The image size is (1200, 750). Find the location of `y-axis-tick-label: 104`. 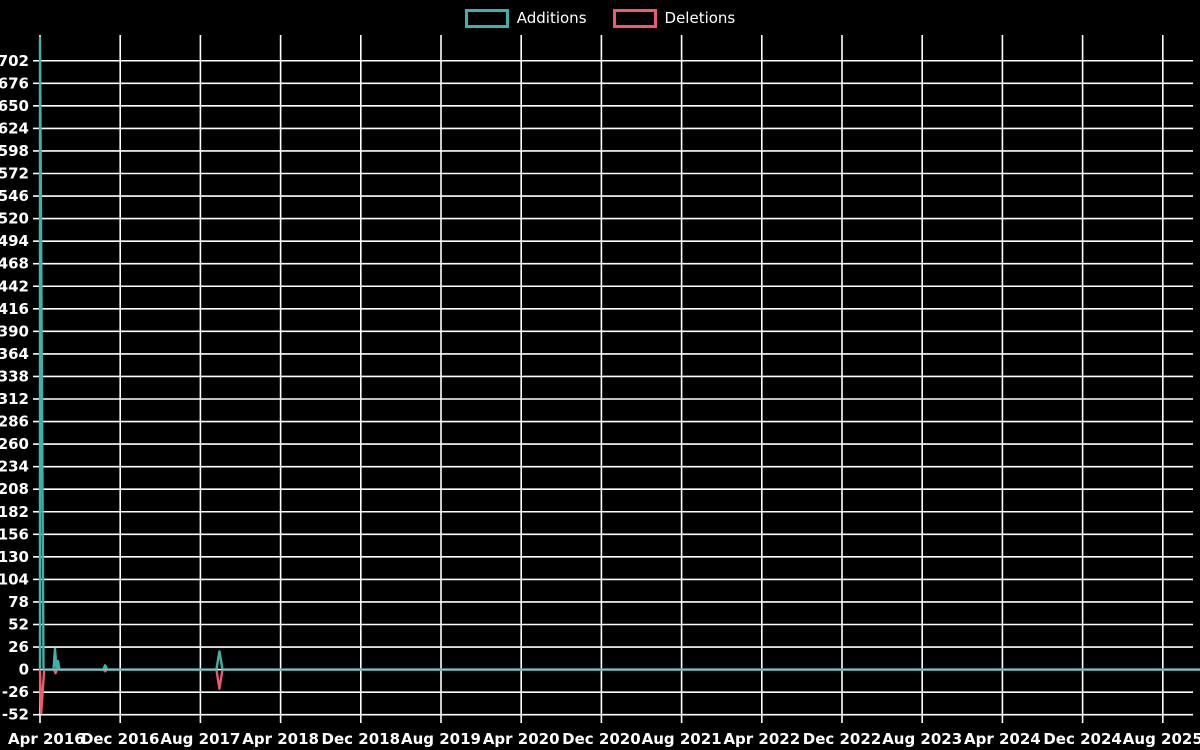

y-axis-tick-label: 104 is located at coordinates (14, 579).